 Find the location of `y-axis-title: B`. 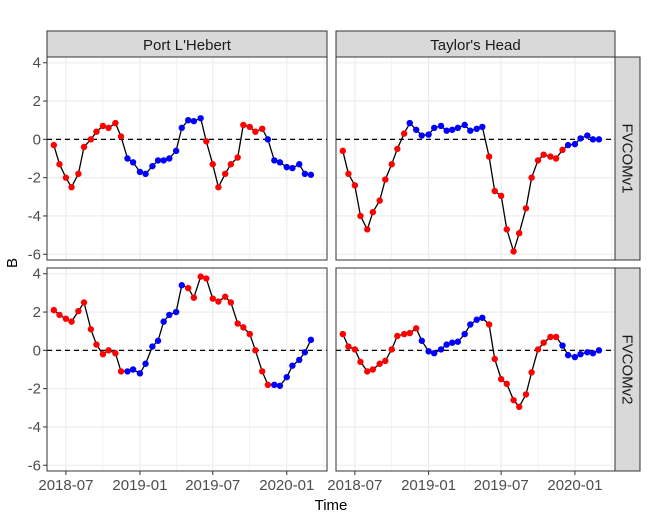

y-axis-title: B is located at coordinates (12, 263).